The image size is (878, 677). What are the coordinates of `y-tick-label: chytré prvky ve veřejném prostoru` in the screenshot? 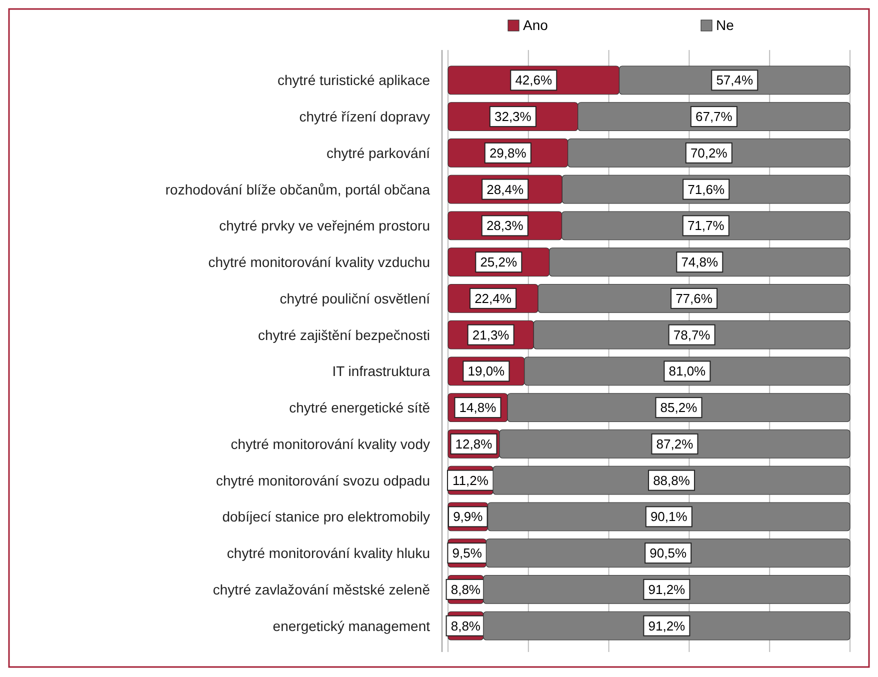 It's located at (324, 226).